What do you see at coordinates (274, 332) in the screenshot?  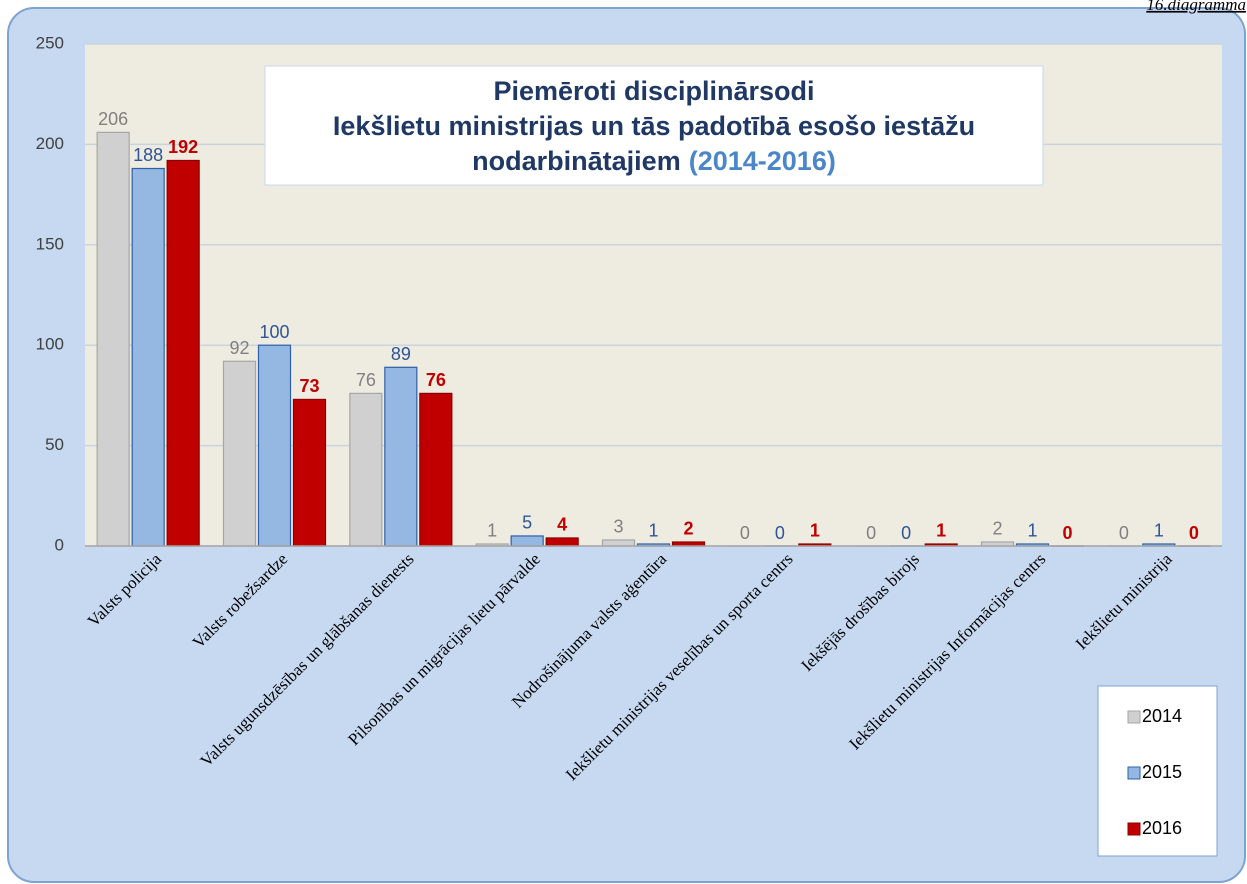 I see `data-label: 100` at bounding box center [274, 332].